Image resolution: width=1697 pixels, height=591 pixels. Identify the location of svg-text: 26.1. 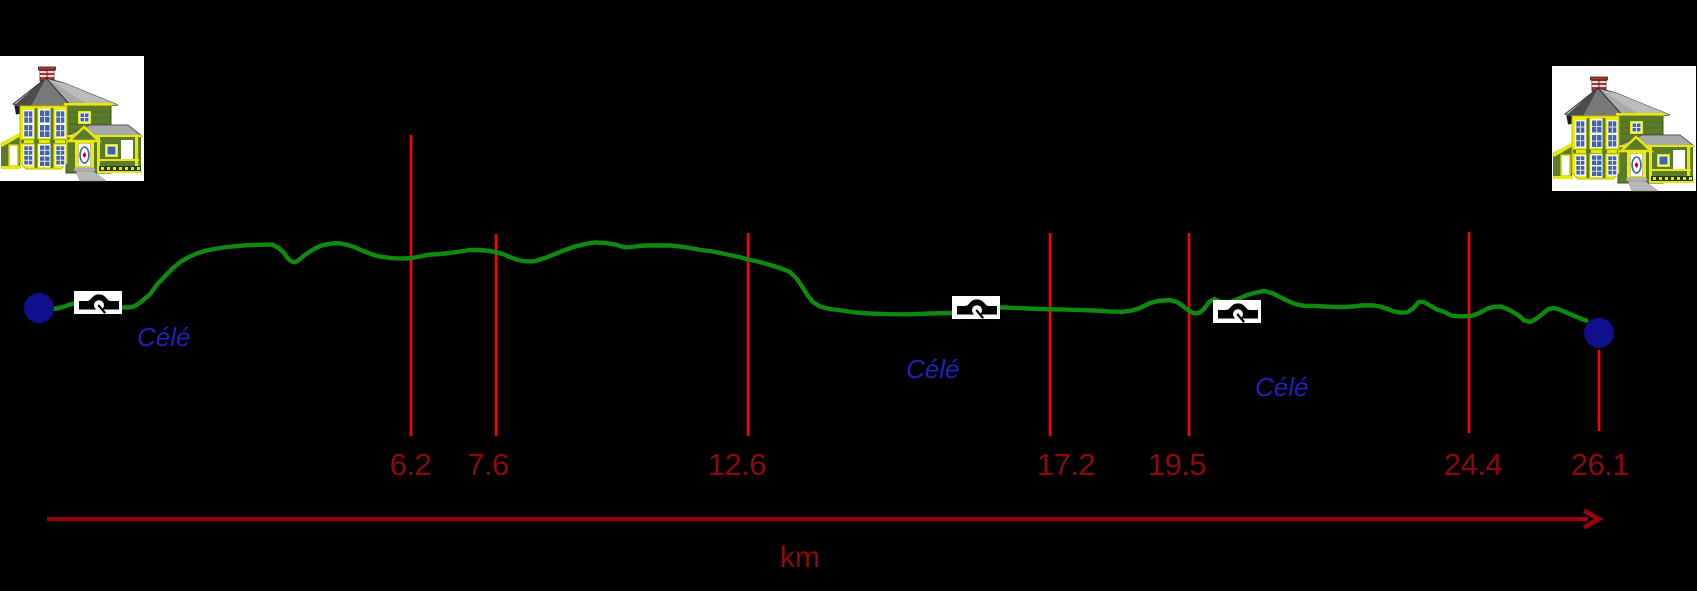
(1600, 464).